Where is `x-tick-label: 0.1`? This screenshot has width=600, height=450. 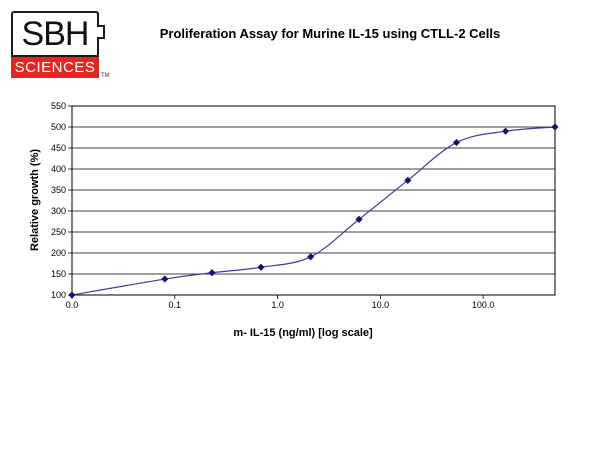 x-tick-label: 0.1 is located at coordinates (175, 305).